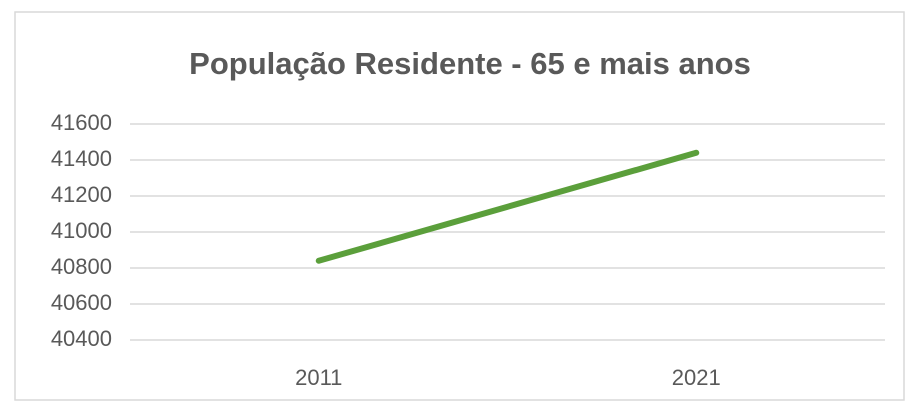 The image size is (909, 405). I want to click on chart-title: População Residente - 65 e mais anos, so click(470, 63).